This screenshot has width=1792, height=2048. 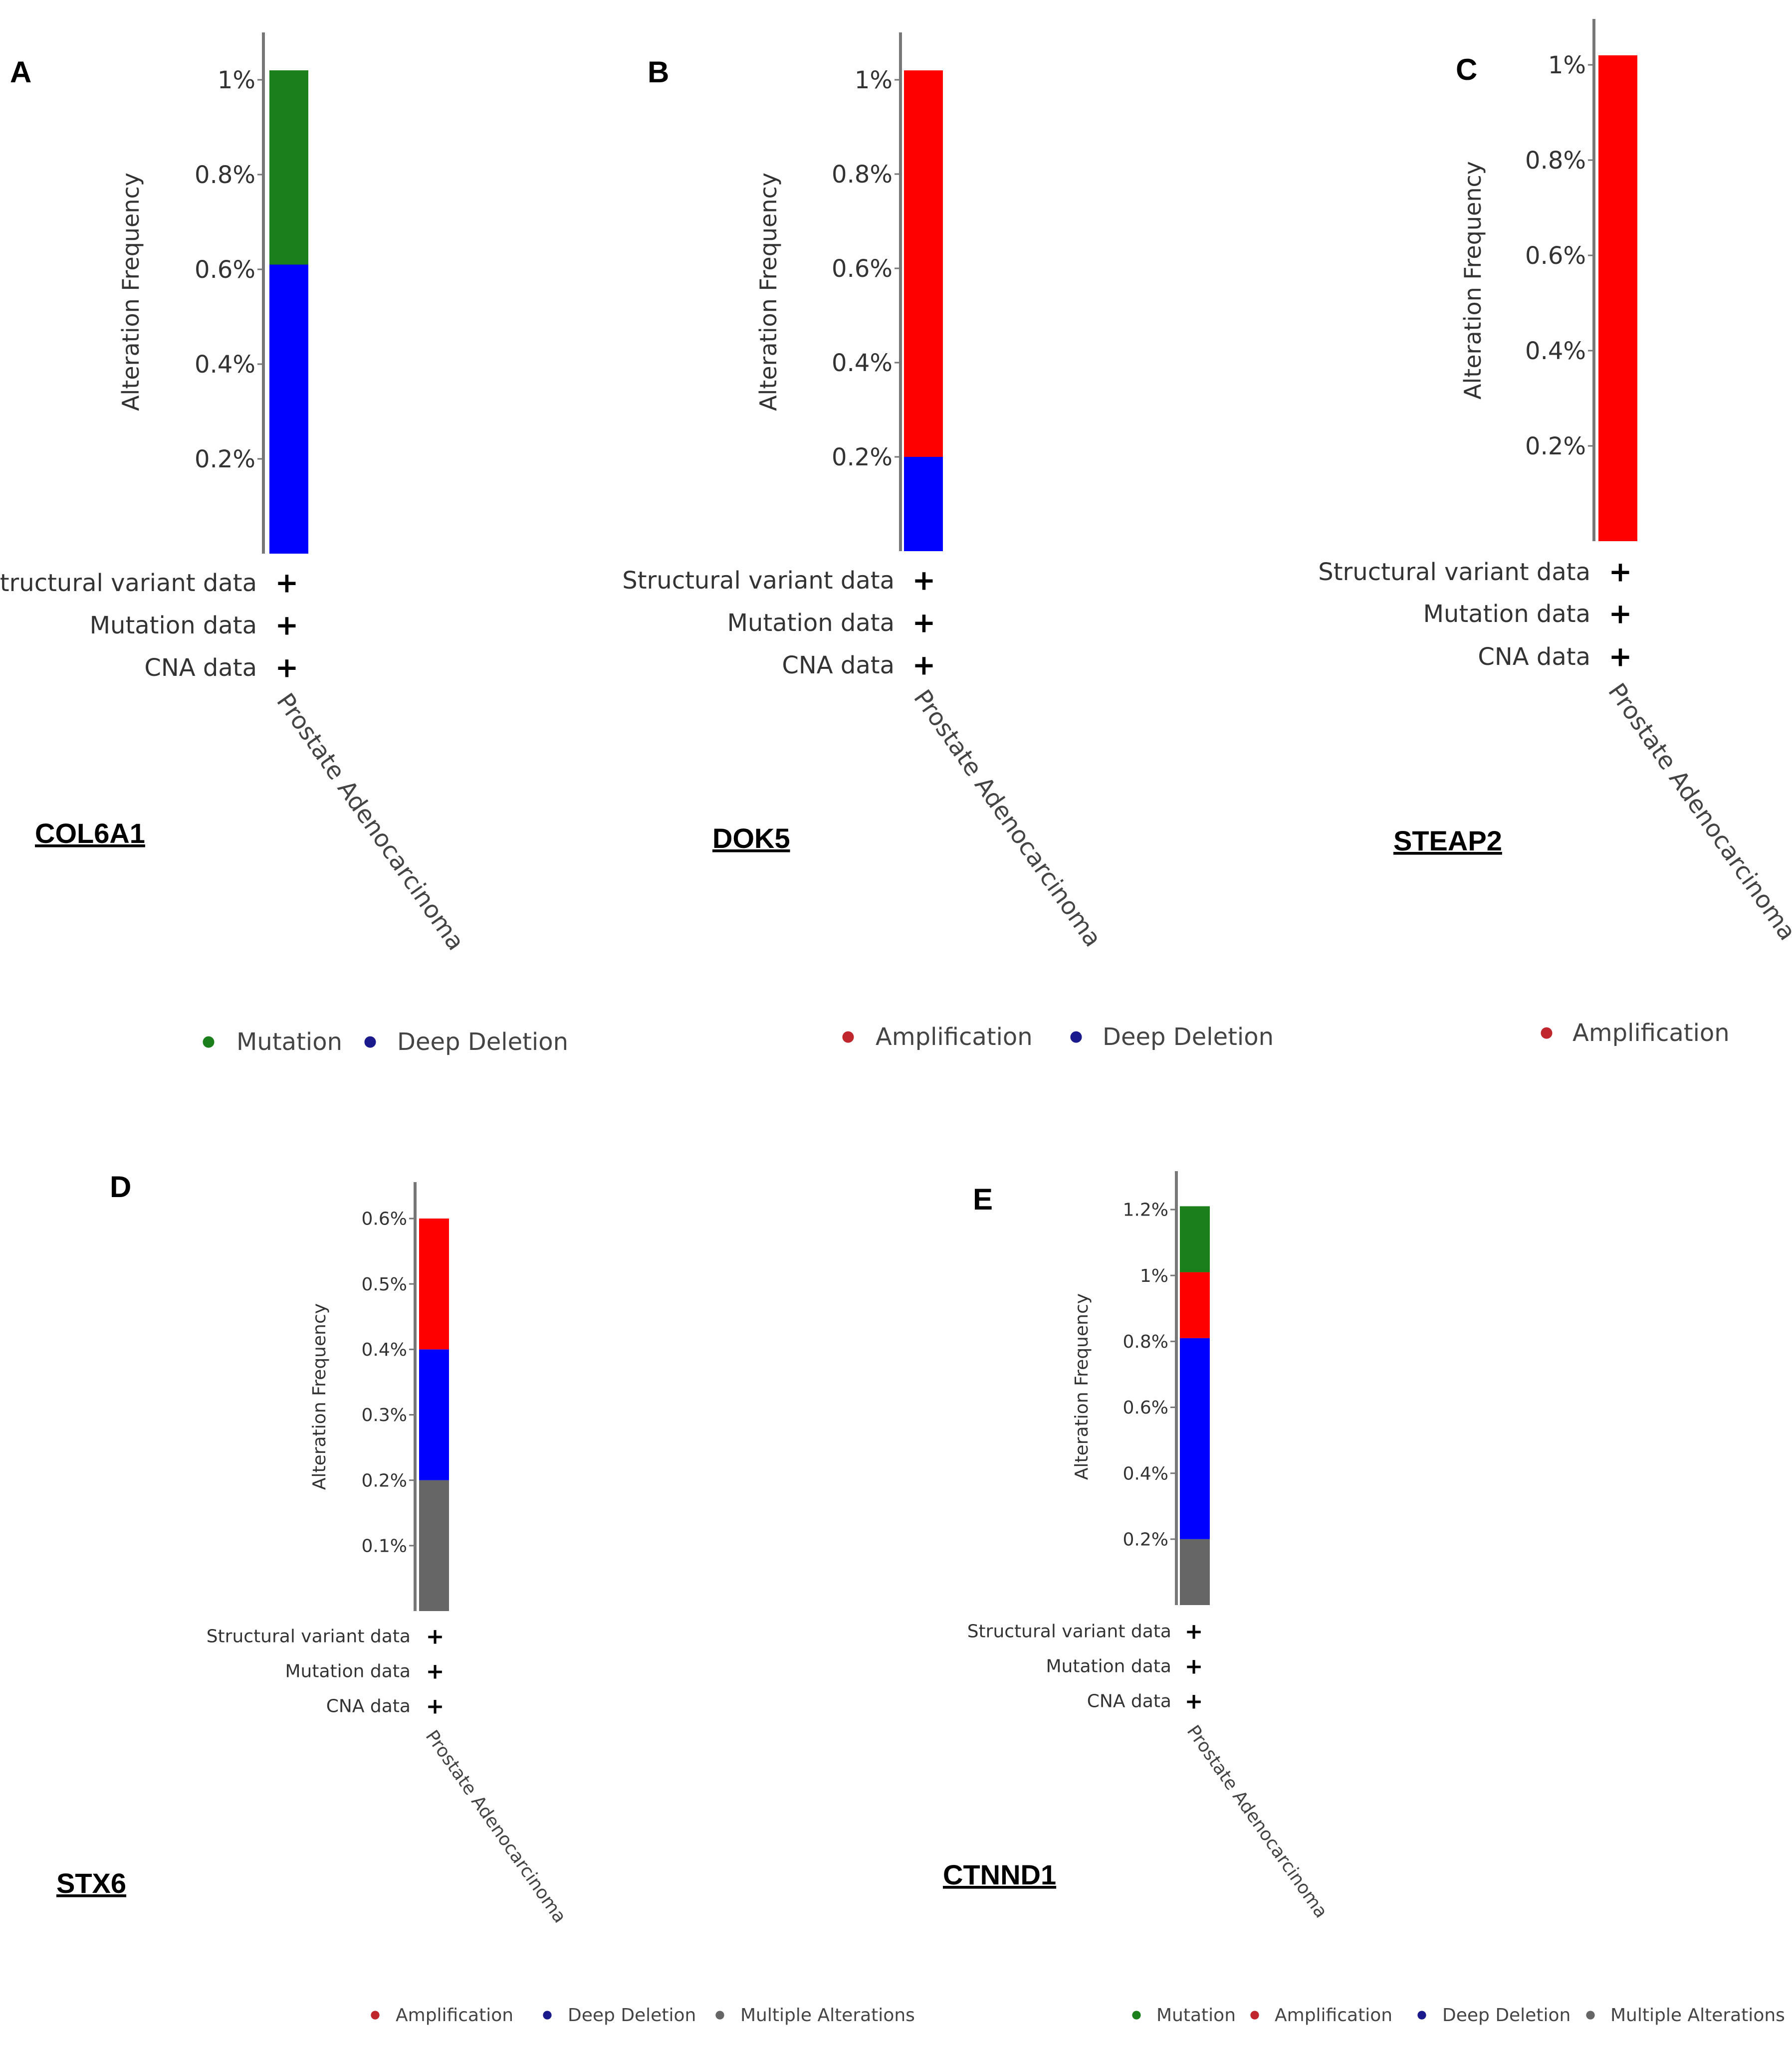 I want to click on y-tick-label: 0.5%, so click(x=384, y=1284).